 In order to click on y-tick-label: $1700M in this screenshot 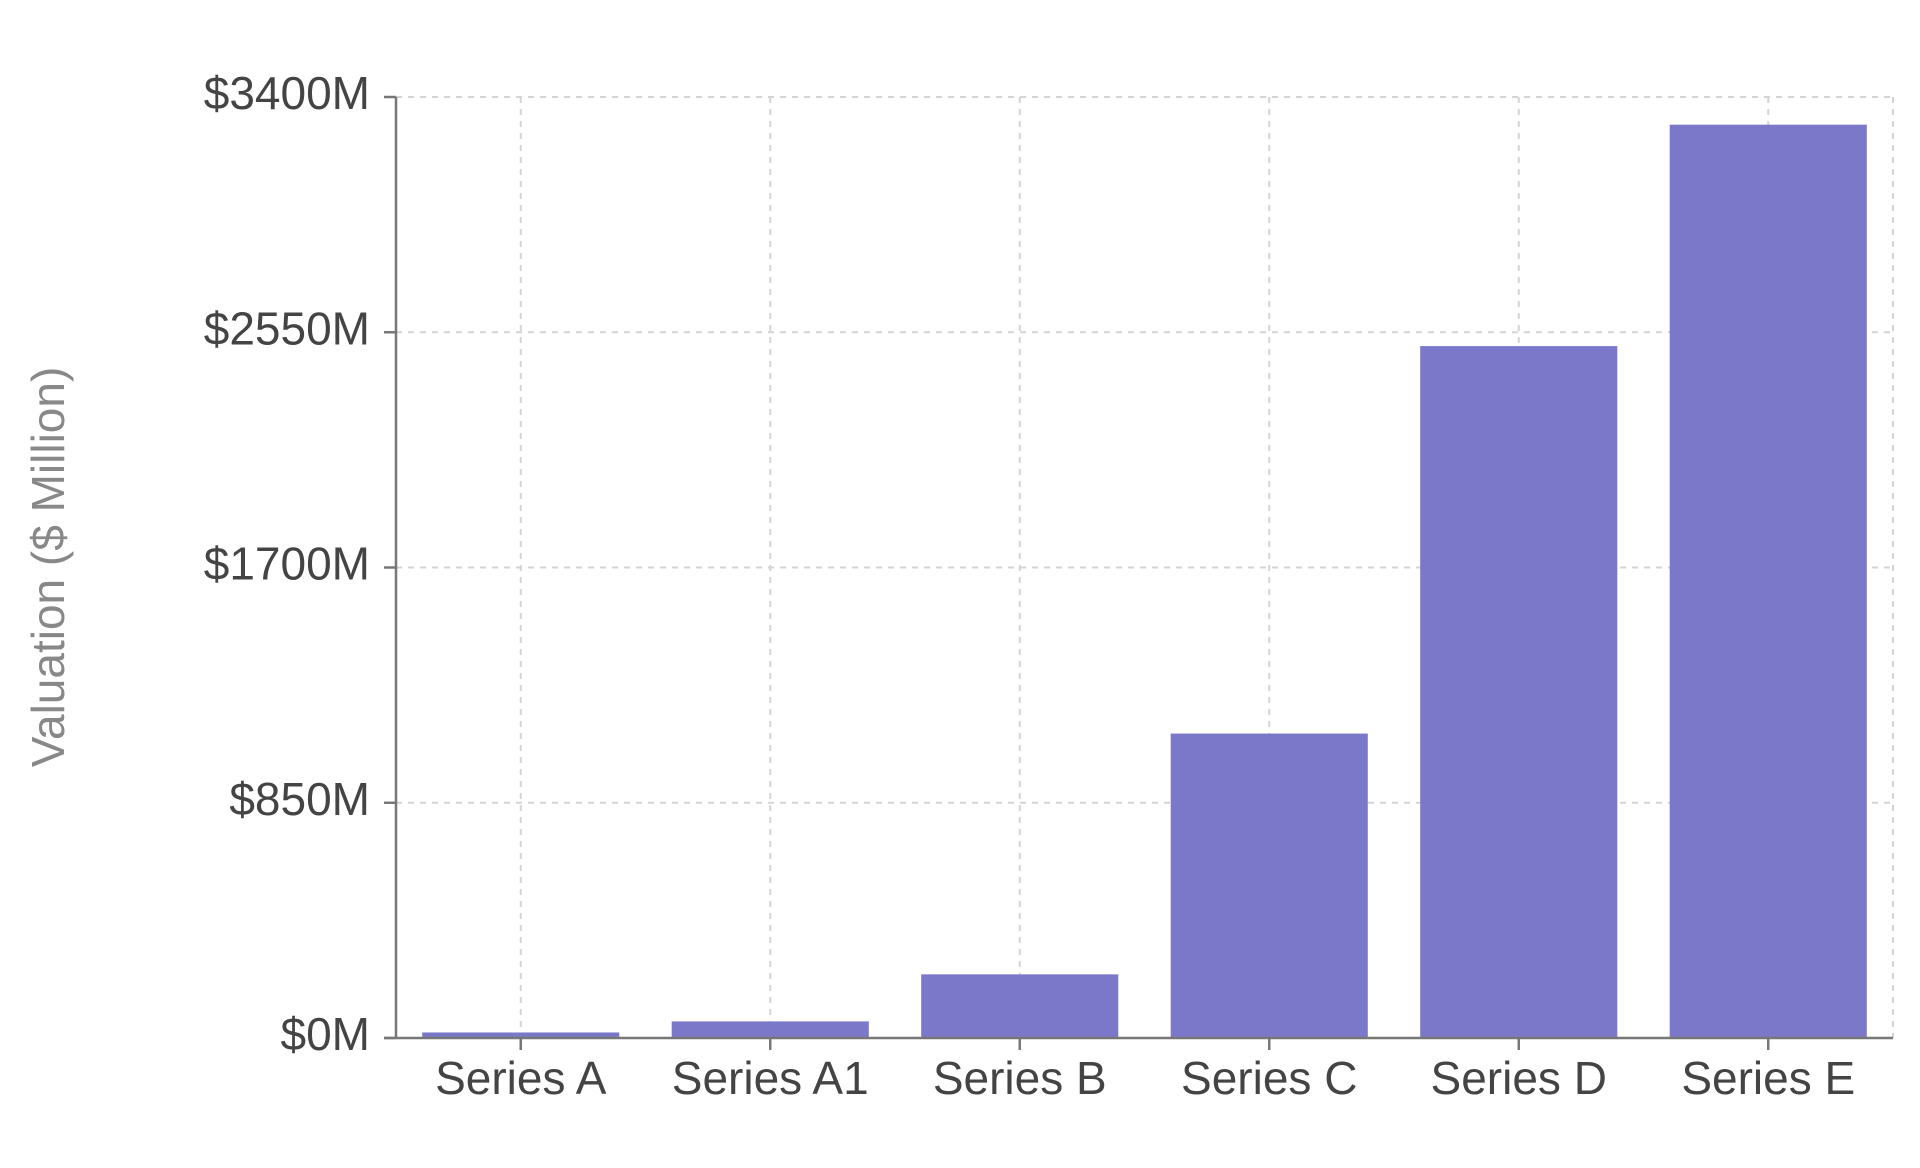, I will do `click(287, 564)`.